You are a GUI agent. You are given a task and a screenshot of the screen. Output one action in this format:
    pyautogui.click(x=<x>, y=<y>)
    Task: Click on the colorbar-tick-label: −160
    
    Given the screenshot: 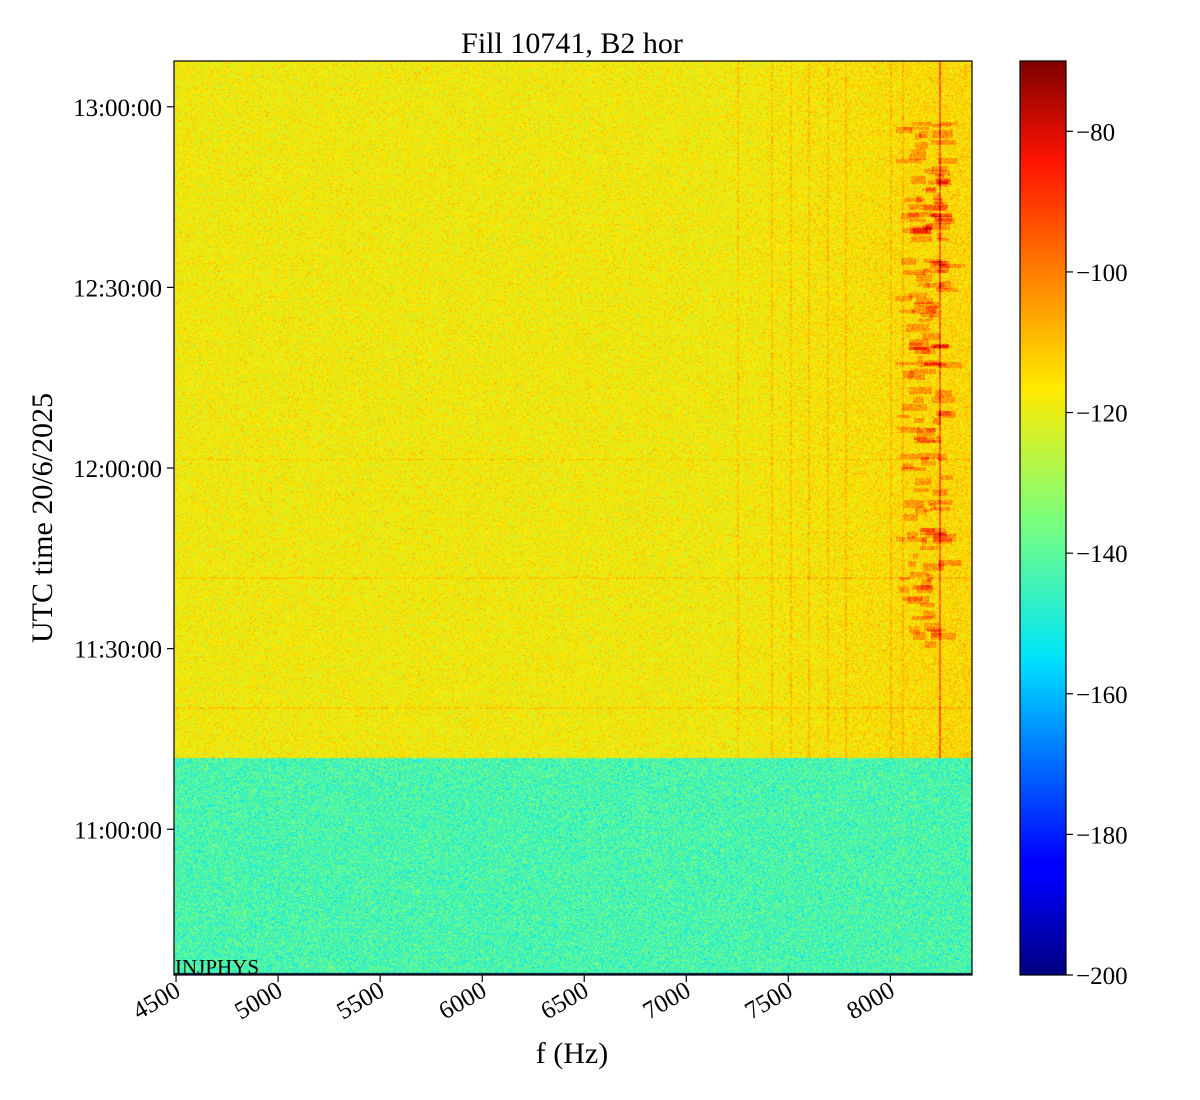 What is the action you would take?
    pyautogui.click(x=1102, y=695)
    